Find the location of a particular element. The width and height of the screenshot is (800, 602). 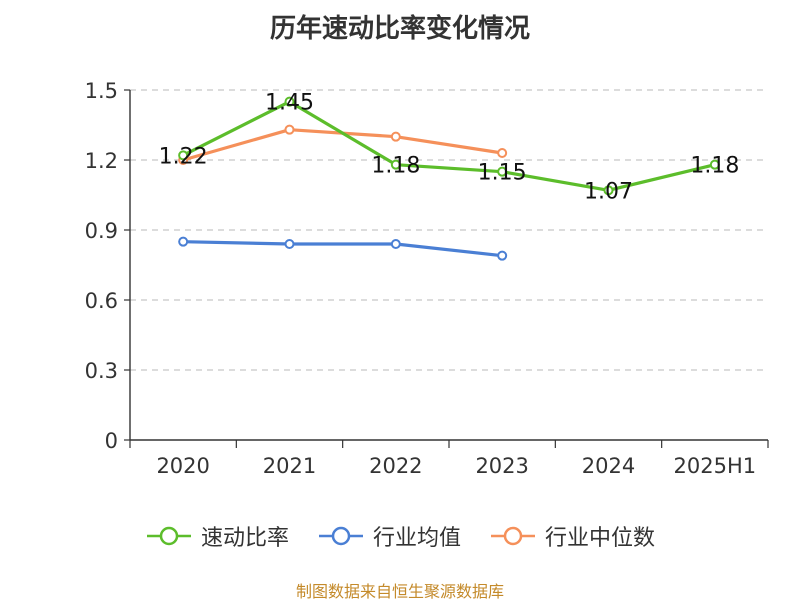

x-tick-label: 2021 is located at coordinates (289, 466).